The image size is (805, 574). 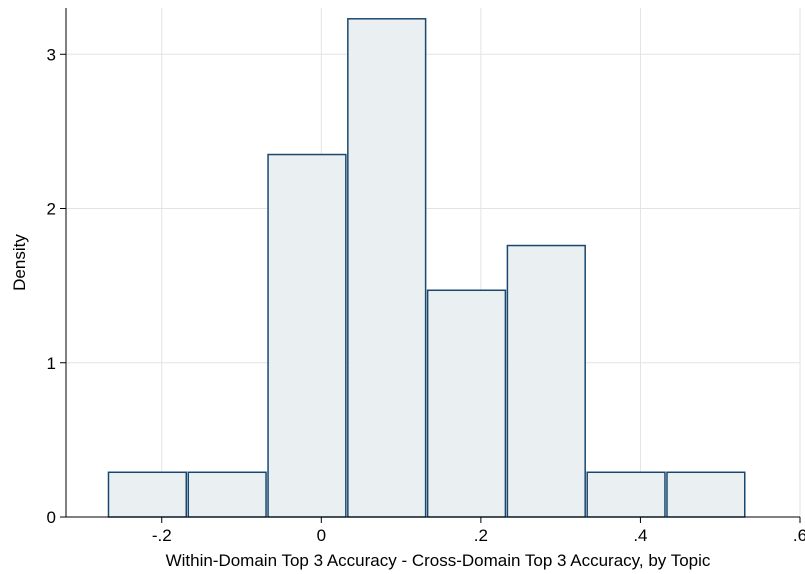 I want to click on x-tick-label: .2, so click(x=481, y=535).